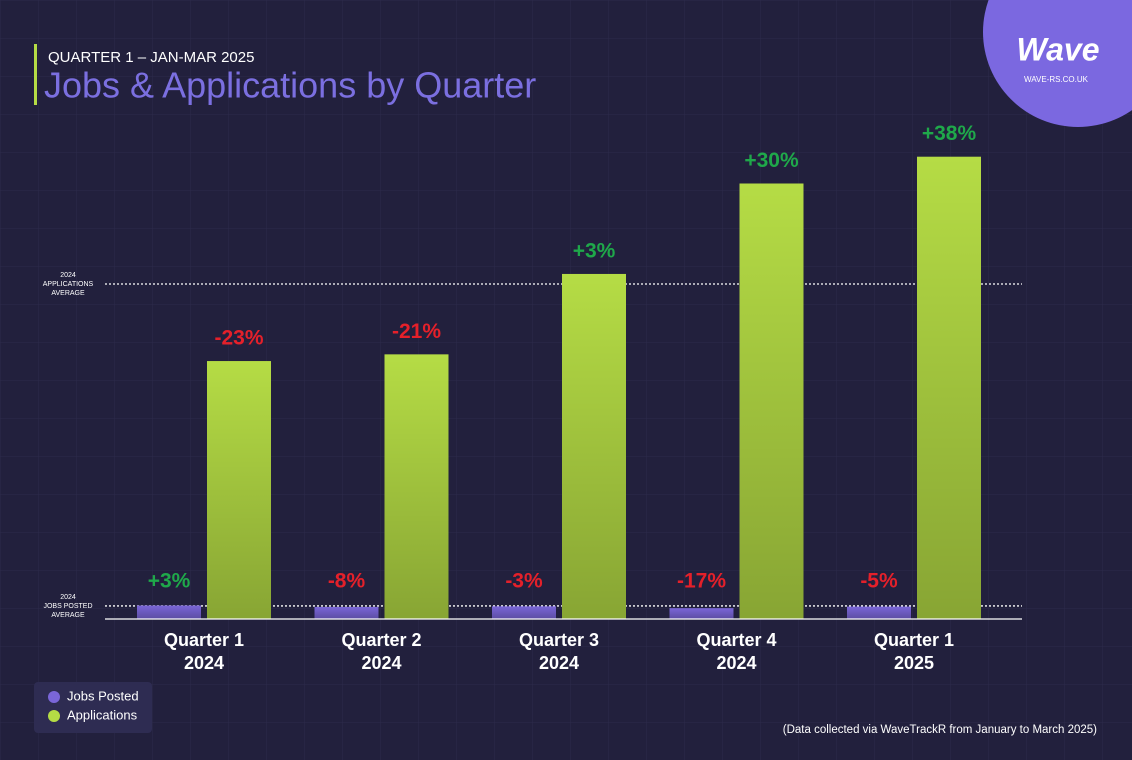 The width and height of the screenshot is (1132, 760). I want to click on x-tick-label: Quarter 3, so click(559, 640).